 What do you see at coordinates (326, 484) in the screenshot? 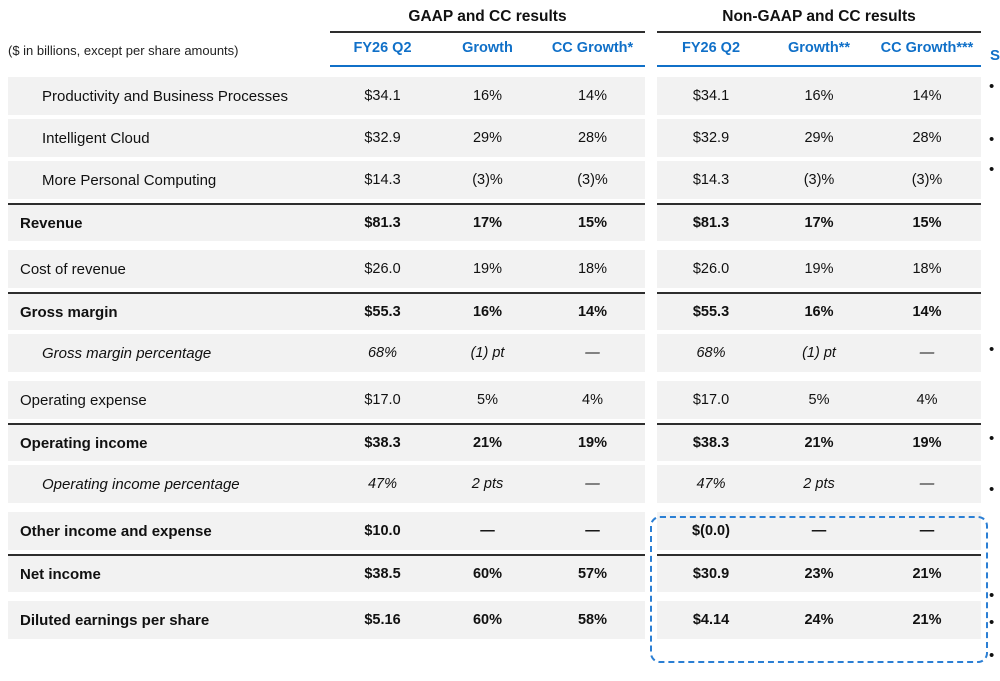
I see `gaap-band: Operating income percentage 47% 2 pts —` at bounding box center [326, 484].